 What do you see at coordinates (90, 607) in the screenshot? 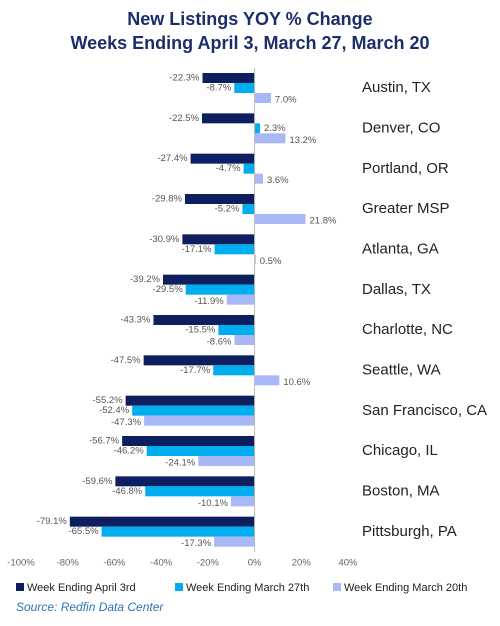
I see `source-note: Source: Redfin Data Center` at bounding box center [90, 607].